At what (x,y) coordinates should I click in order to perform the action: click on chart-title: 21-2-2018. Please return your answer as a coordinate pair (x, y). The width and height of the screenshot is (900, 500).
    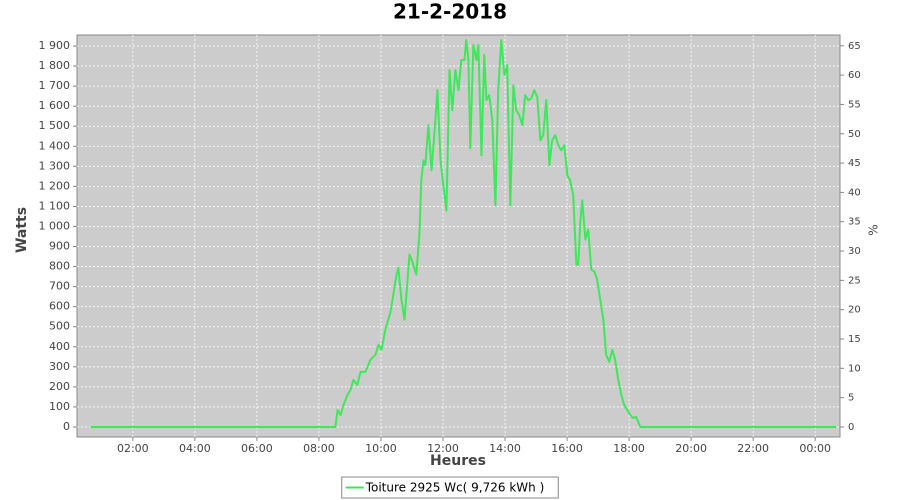
    Looking at the image, I should click on (450, 12).